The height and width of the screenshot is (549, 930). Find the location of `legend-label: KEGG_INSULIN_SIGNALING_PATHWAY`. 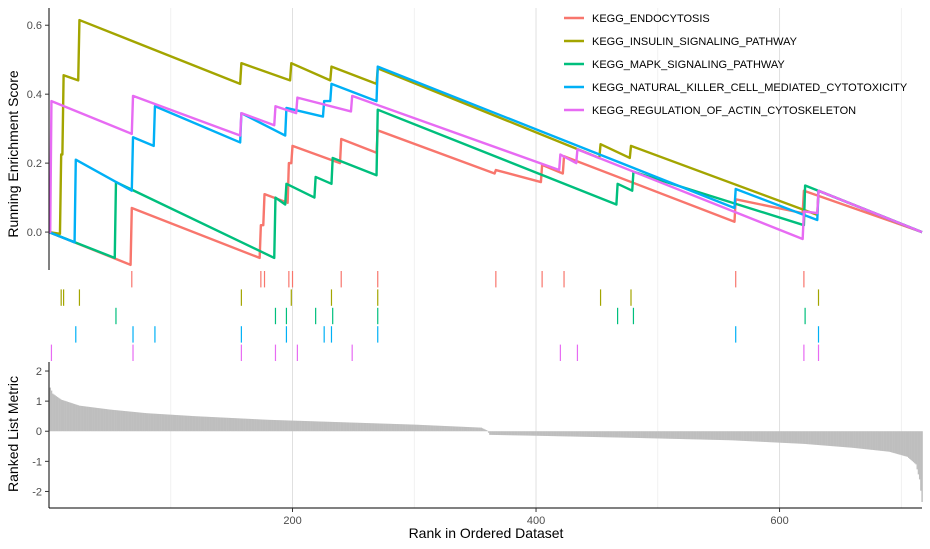

legend-label: KEGG_INSULIN_SIGNALING_PATHWAY is located at coordinates (695, 42).